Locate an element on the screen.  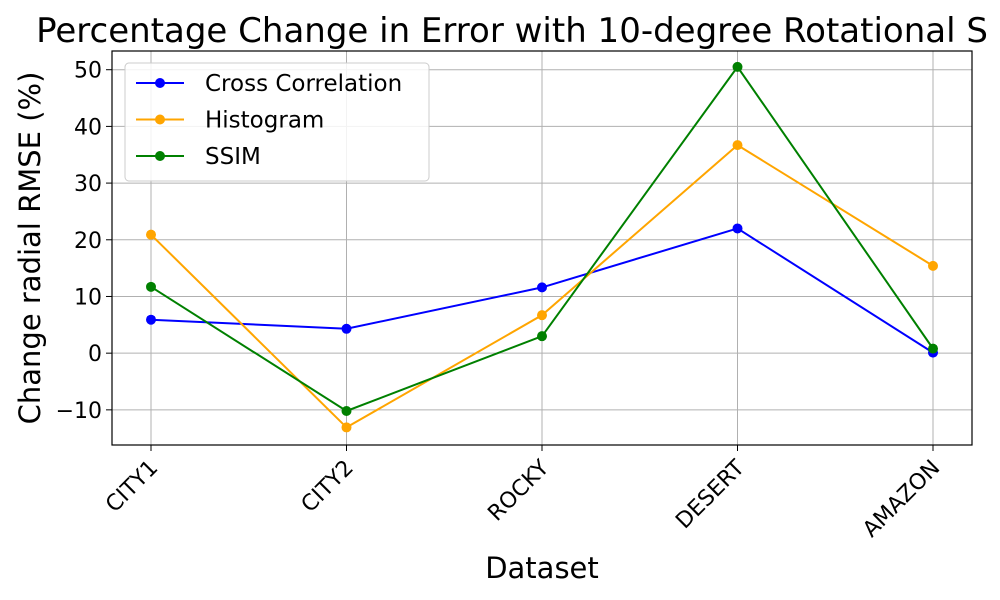
y-axis-label: Change radial RMSE (%) is located at coordinates (30, 248).